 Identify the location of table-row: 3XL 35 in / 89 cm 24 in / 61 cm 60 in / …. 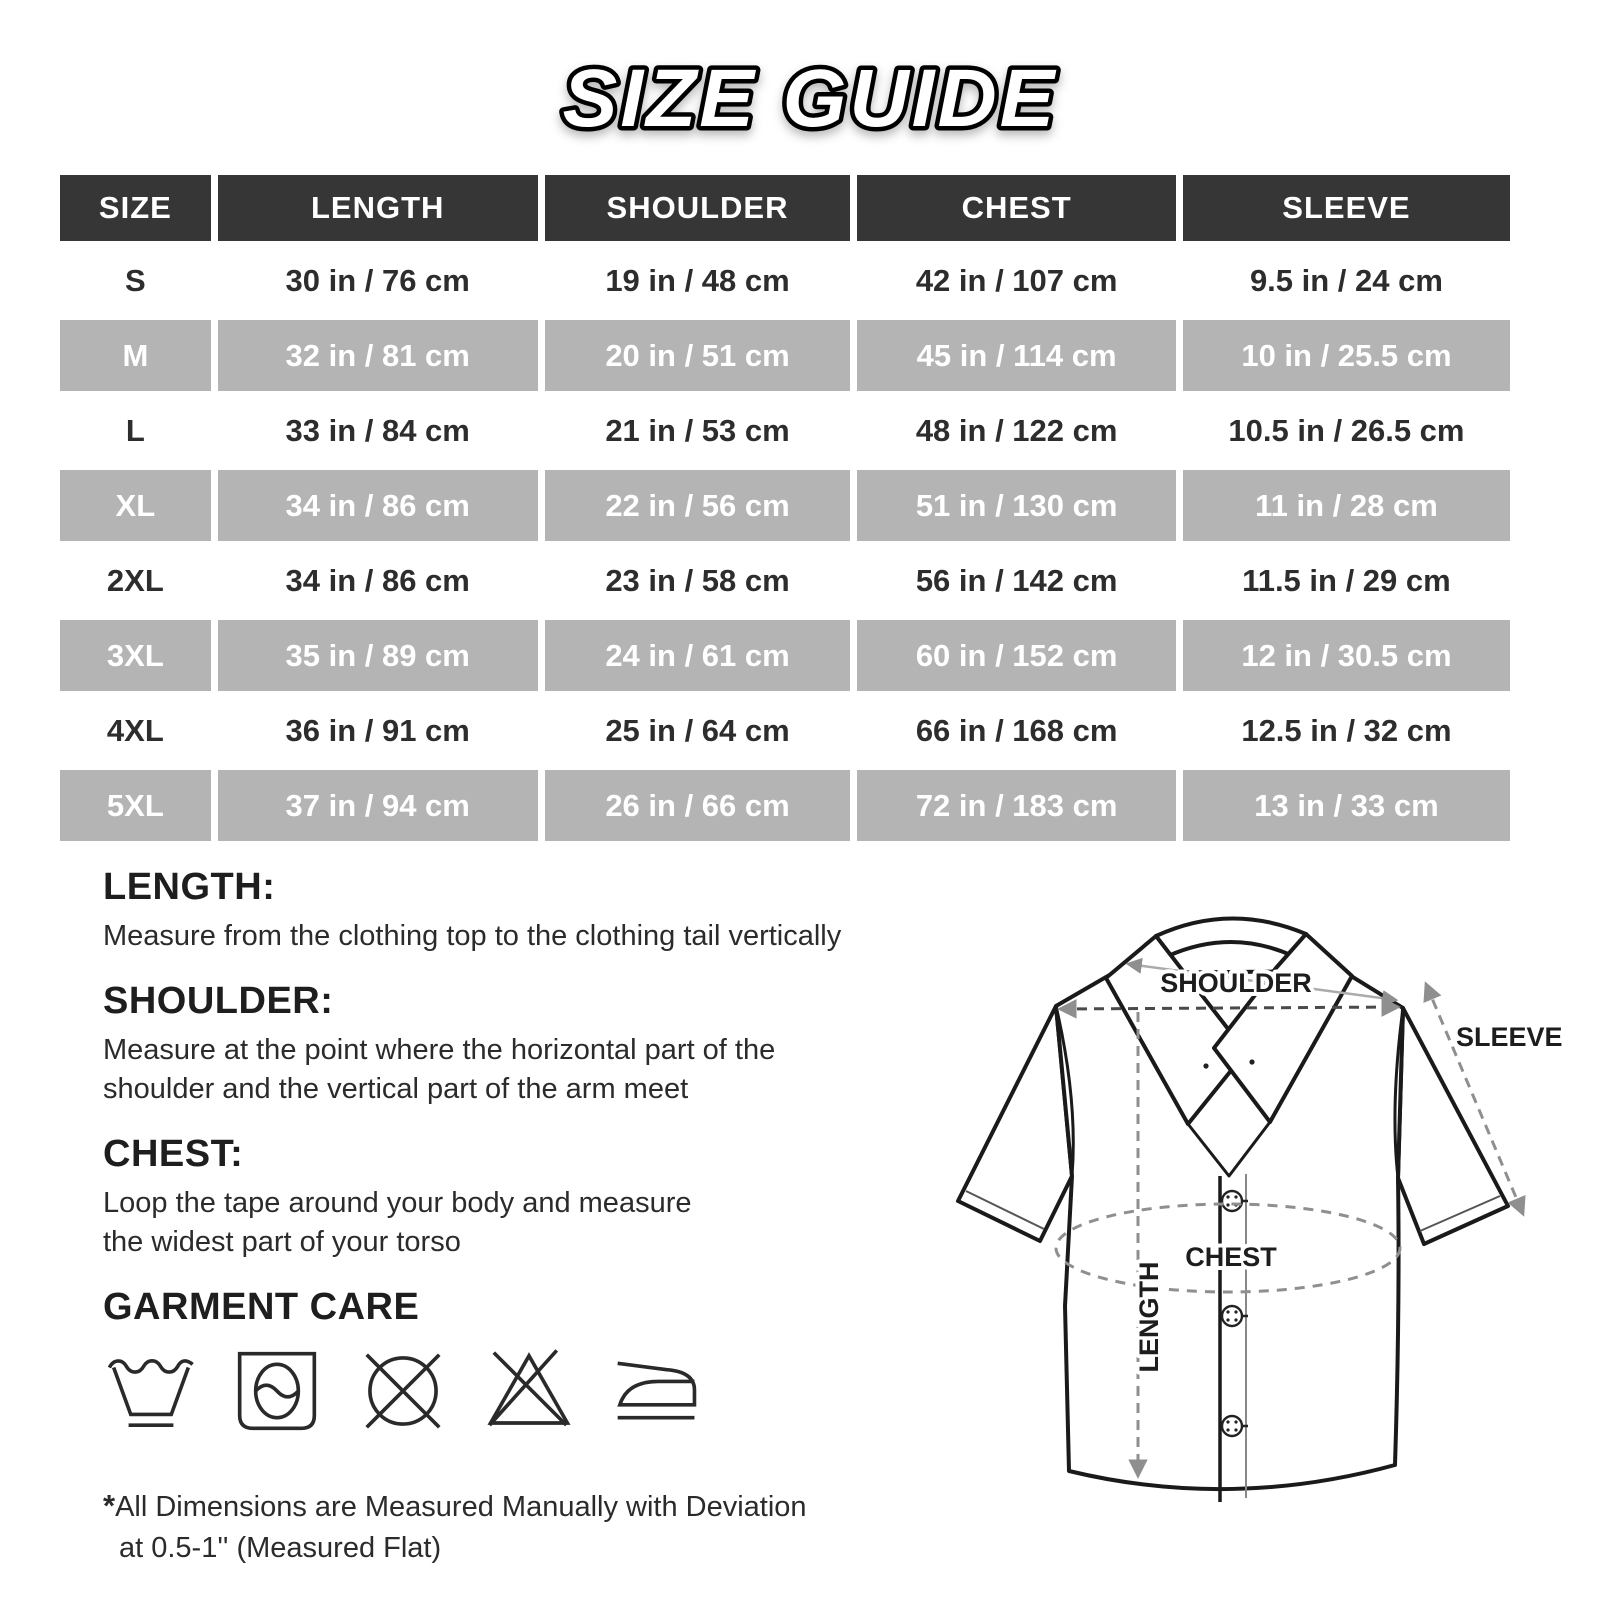
(785, 655).